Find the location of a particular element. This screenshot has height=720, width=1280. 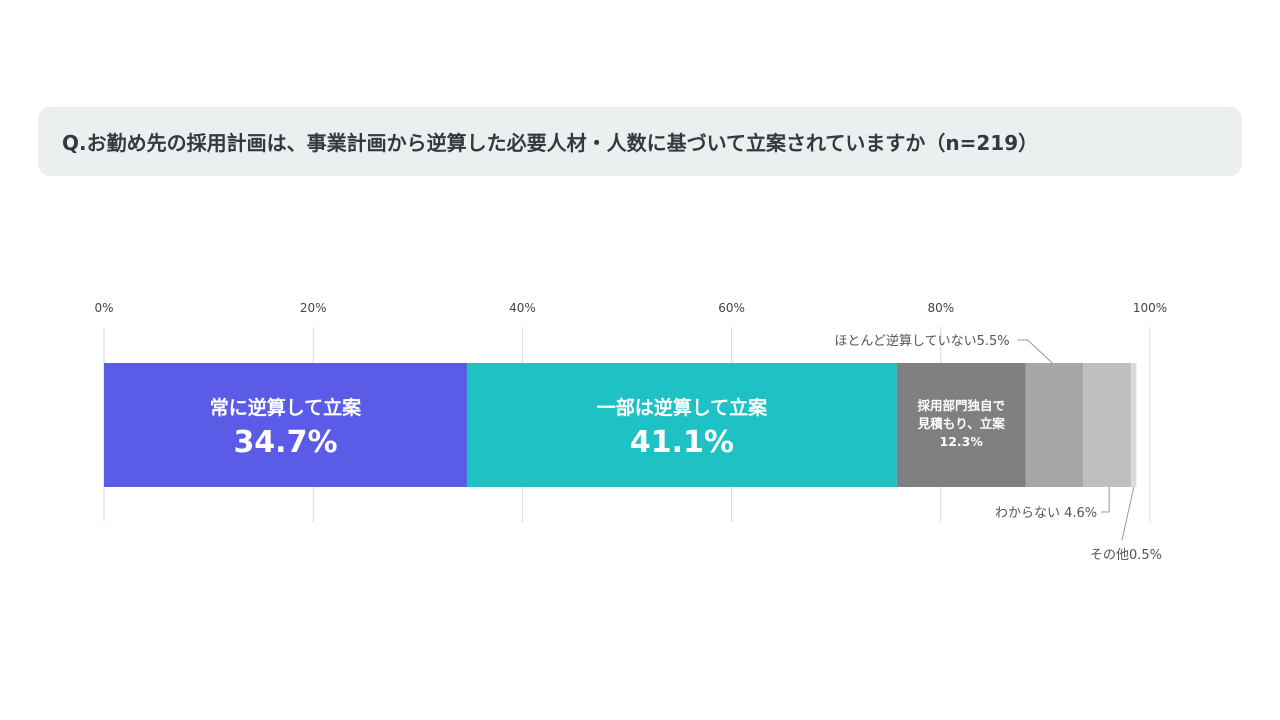

segment-label: 常に逆算して立案 is located at coordinates (286, 407).